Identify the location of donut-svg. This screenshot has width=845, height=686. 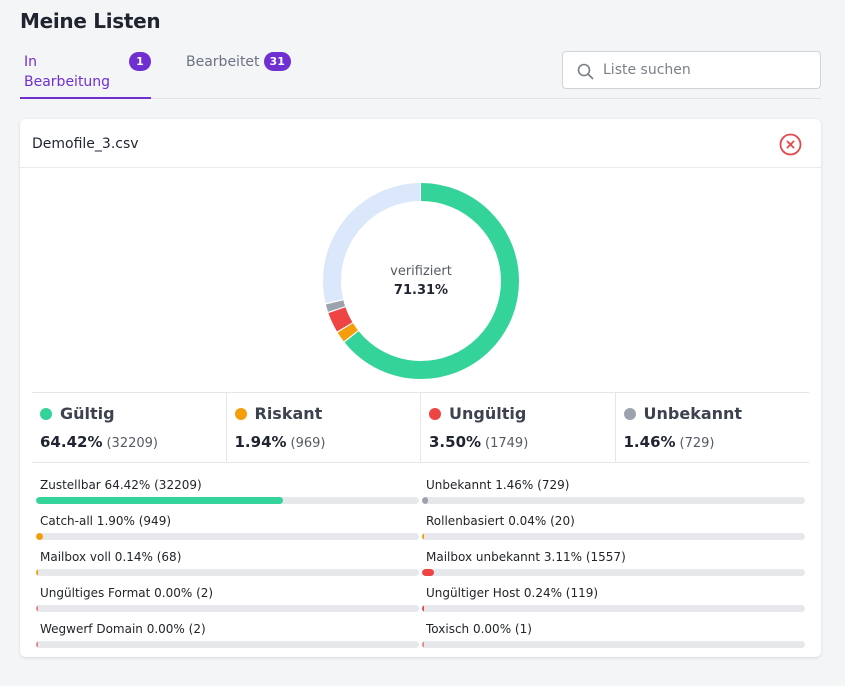
(421, 281).